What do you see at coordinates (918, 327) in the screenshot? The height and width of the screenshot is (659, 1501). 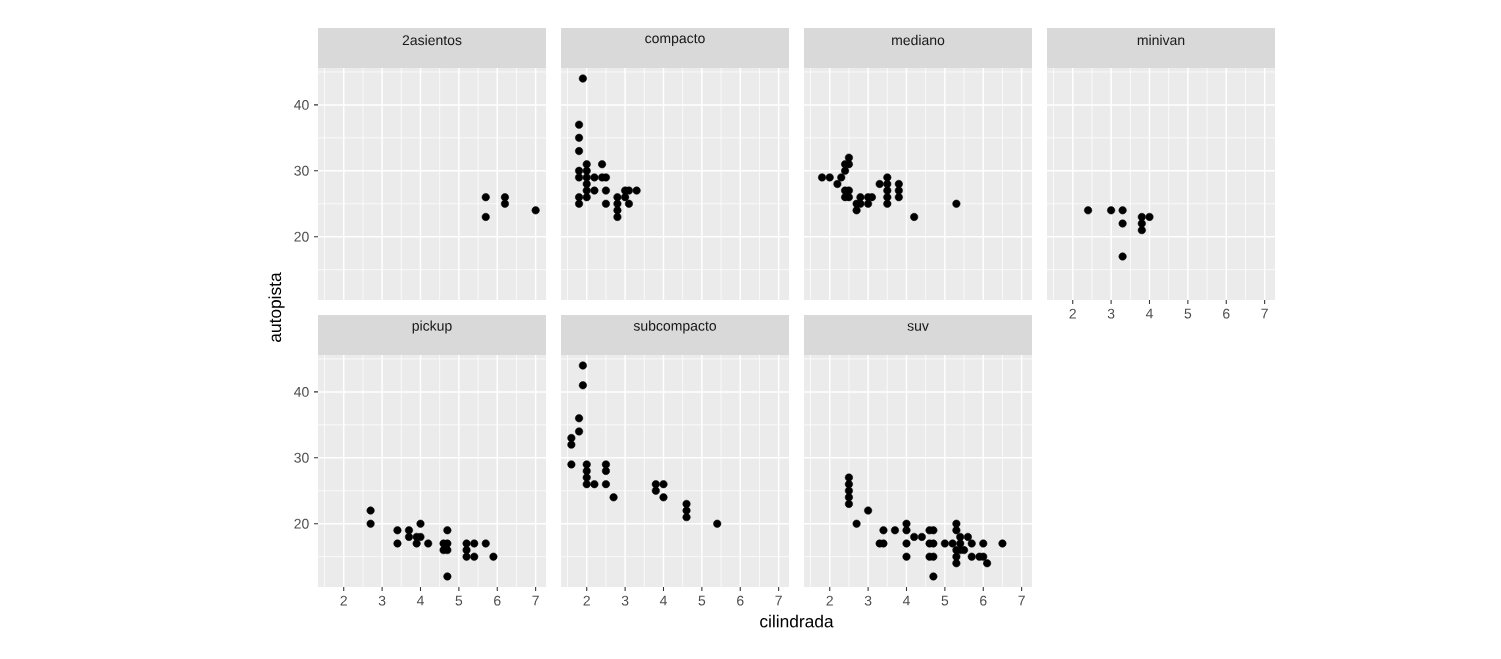 I see `chart-title: suv` at bounding box center [918, 327].